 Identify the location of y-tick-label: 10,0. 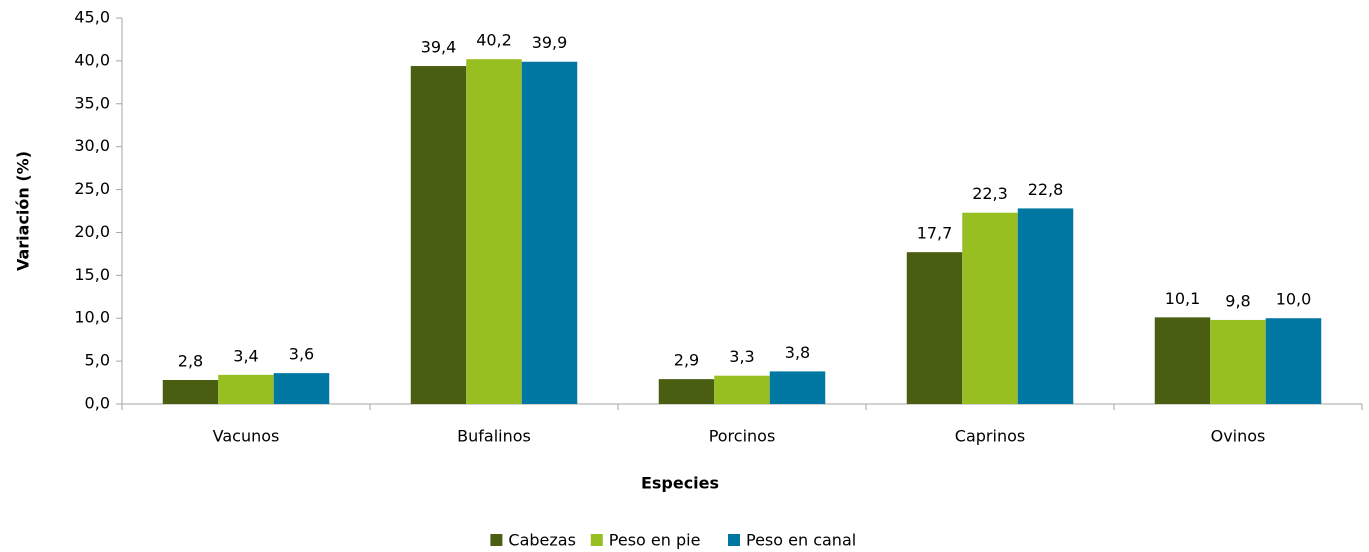
(92, 317).